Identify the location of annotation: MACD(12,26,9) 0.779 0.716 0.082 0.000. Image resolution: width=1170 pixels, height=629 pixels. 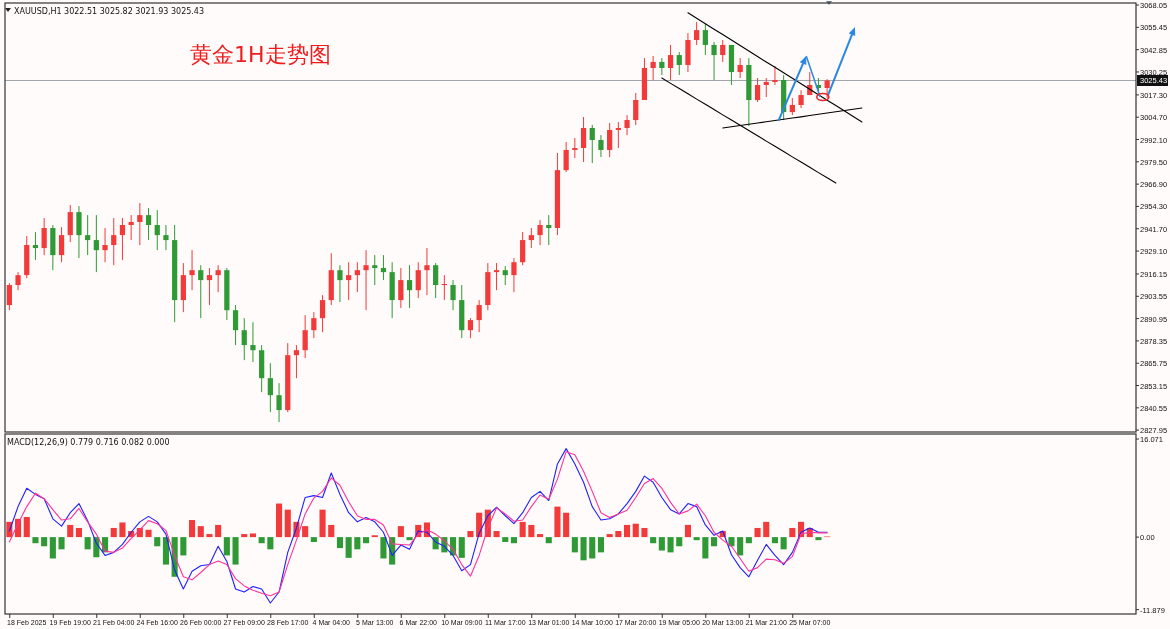
(88, 442).